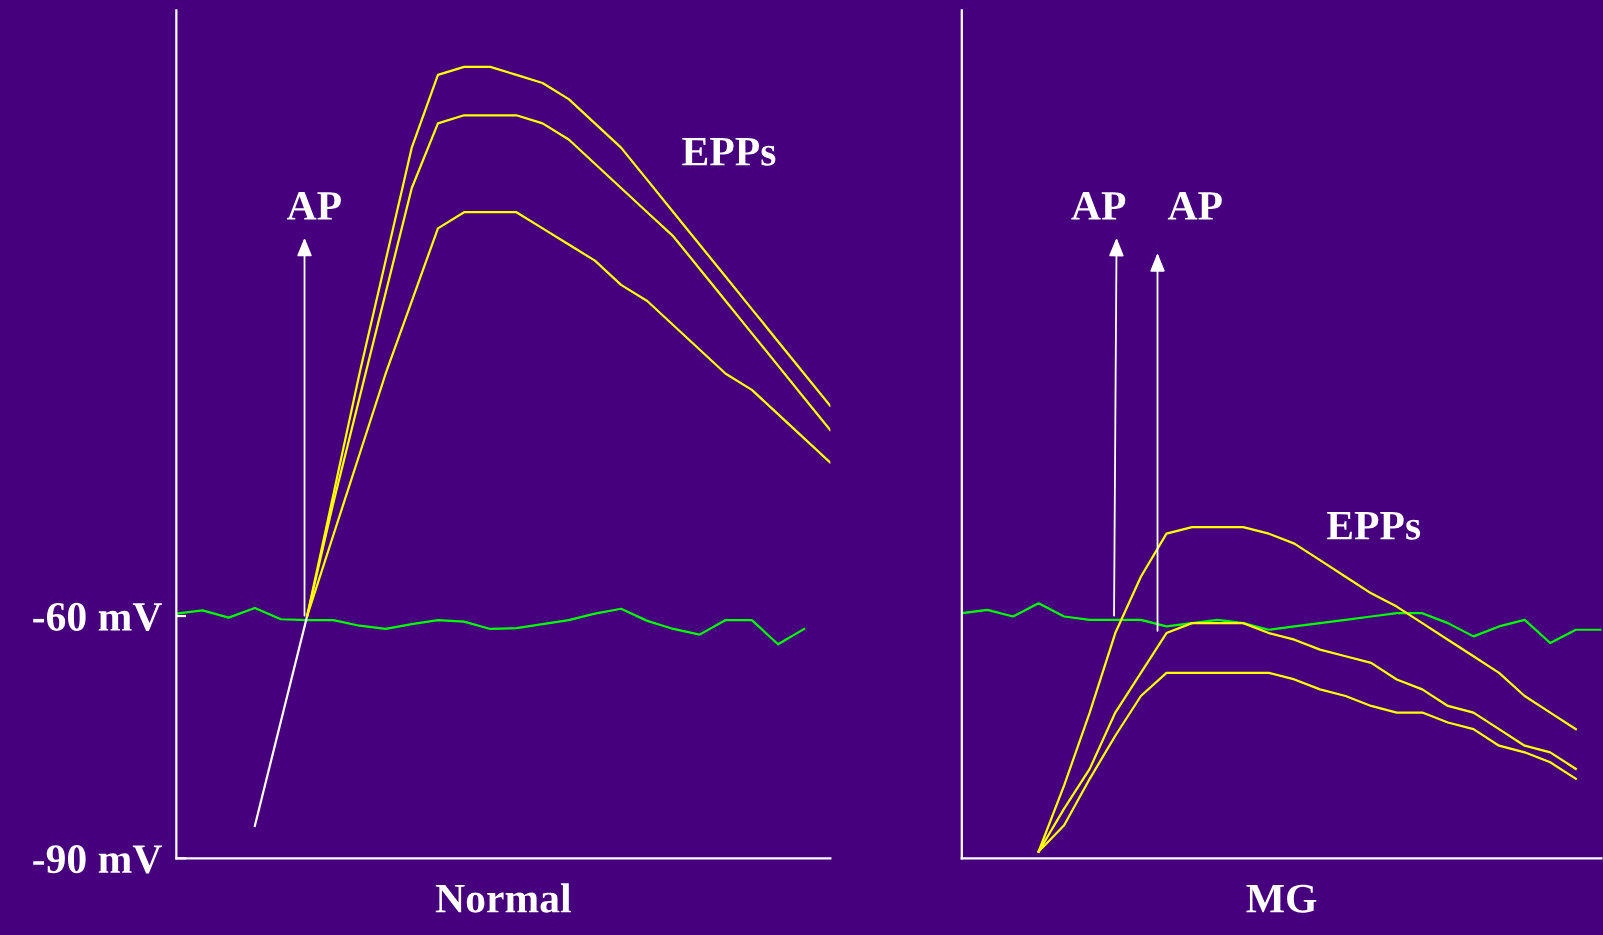 Image resolution: width=1603 pixels, height=935 pixels. What do you see at coordinates (1281, 898) in the screenshot?
I see `x-axis-title: MG` at bounding box center [1281, 898].